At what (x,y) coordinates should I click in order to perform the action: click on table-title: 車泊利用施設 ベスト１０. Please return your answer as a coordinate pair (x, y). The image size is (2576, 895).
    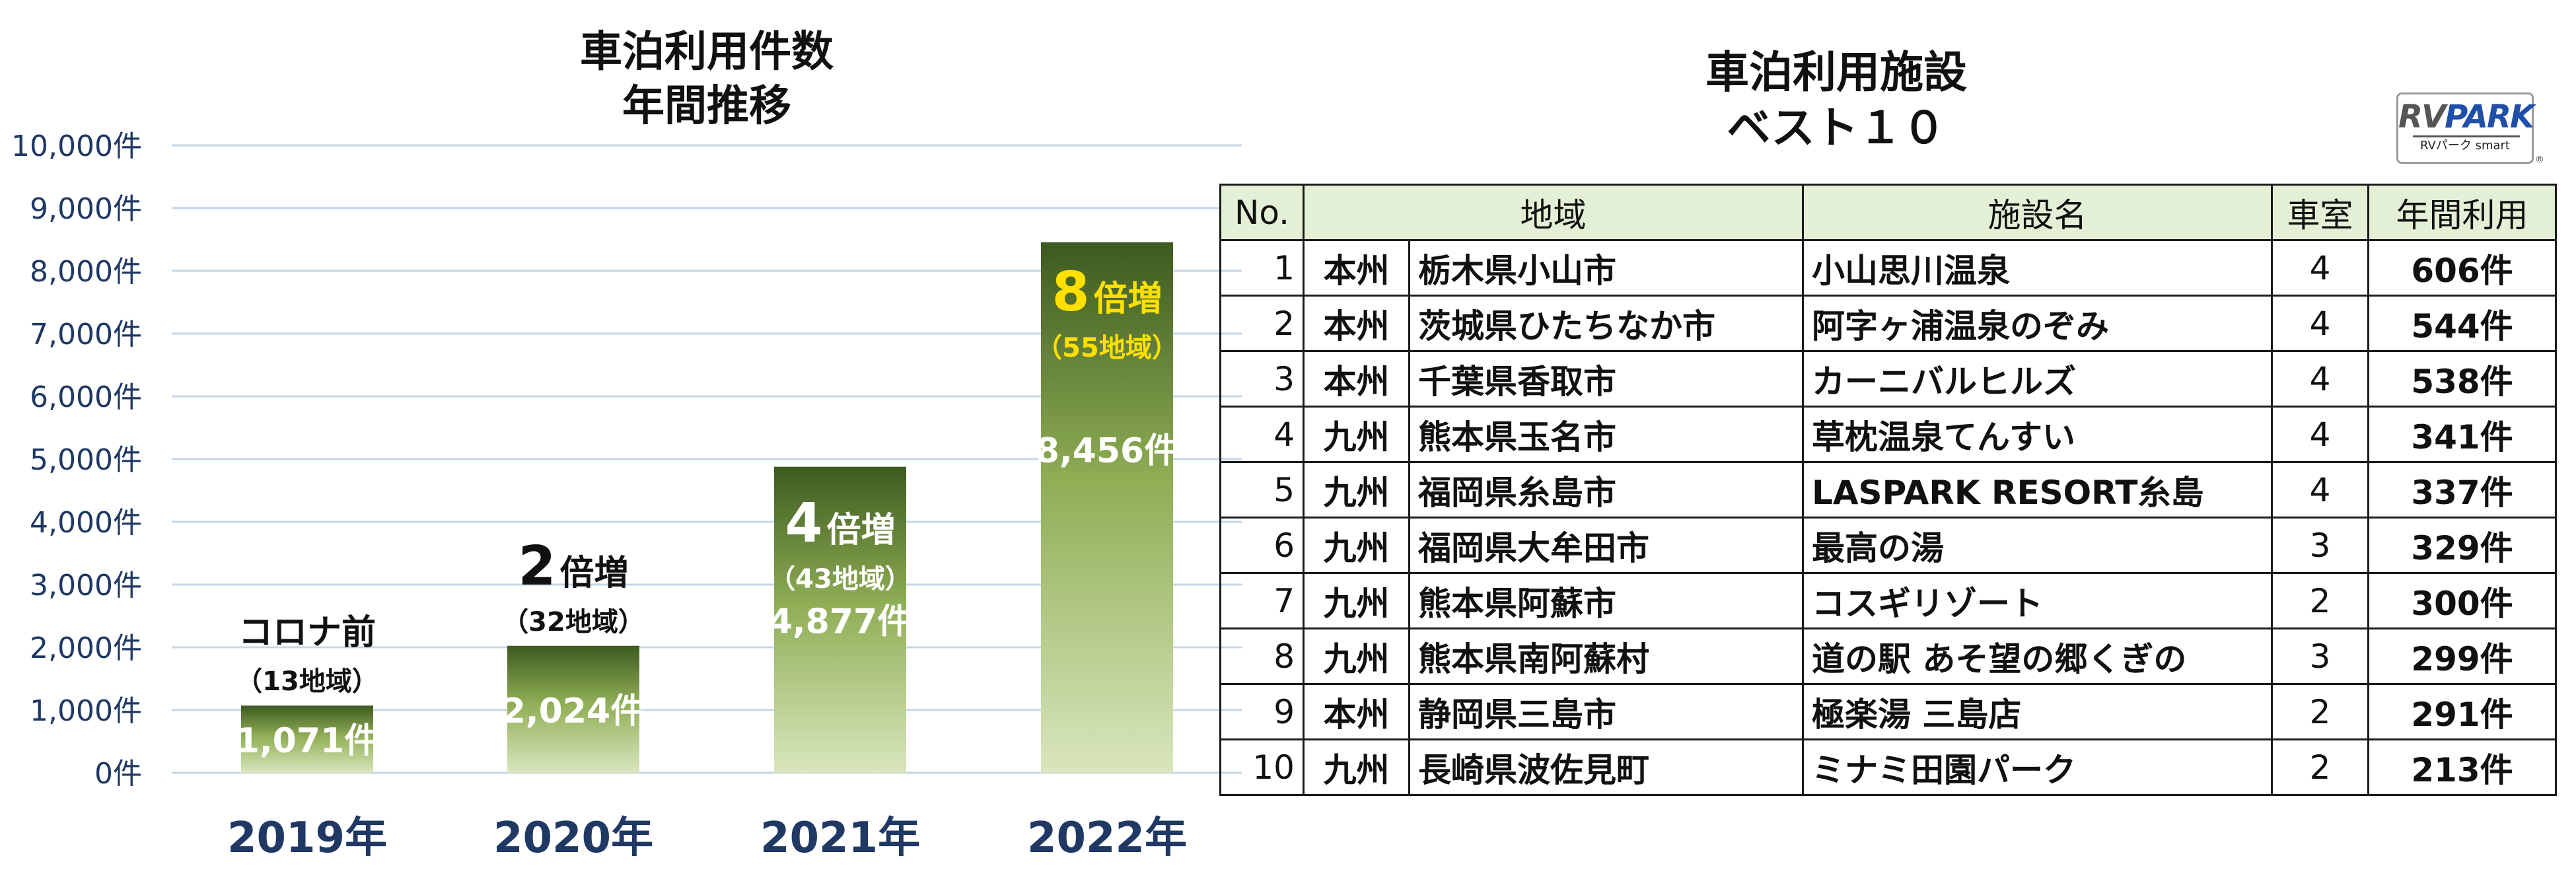
    Looking at the image, I should click on (1836, 101).